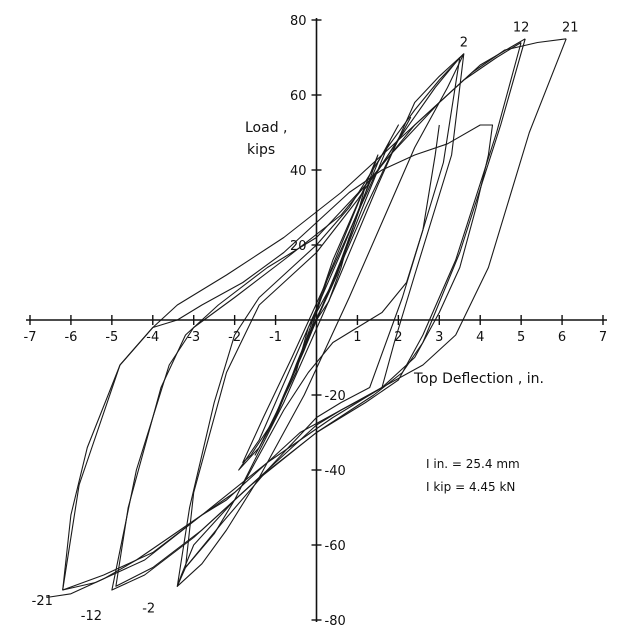  I want to click on x-tick-label: 5, so click(521, 337).